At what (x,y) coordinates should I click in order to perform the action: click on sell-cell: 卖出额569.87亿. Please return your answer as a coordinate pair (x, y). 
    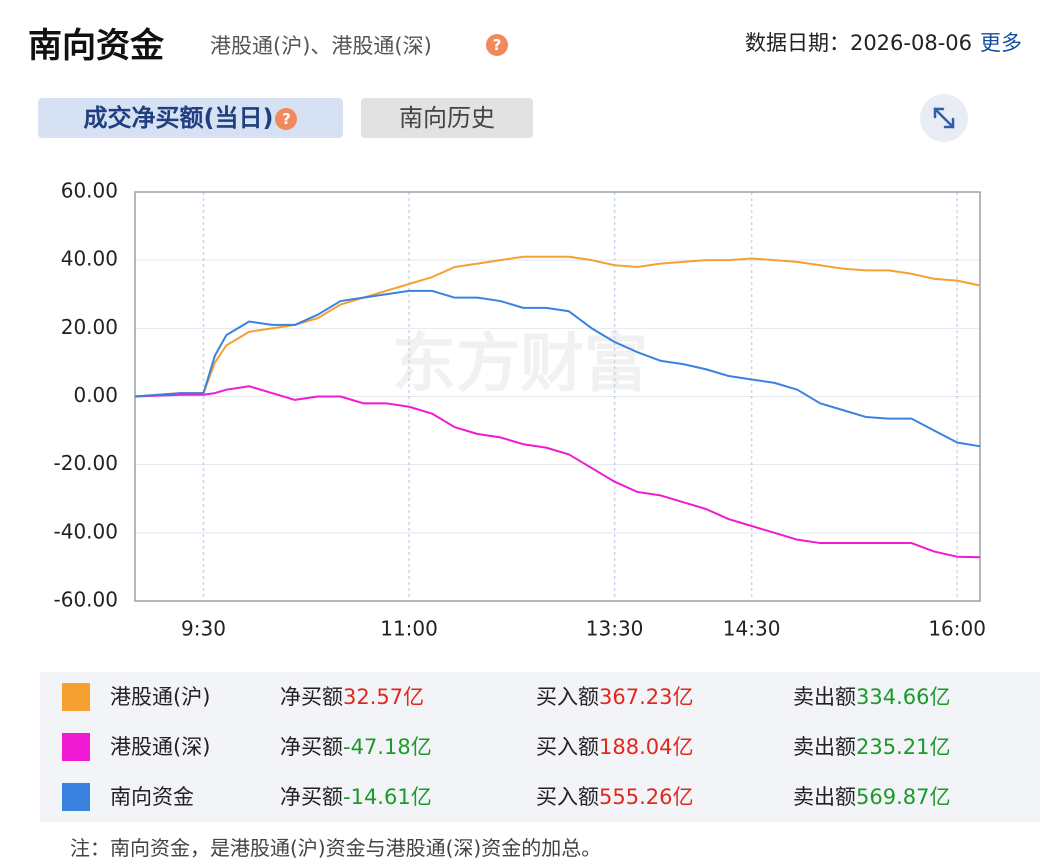
    Looking at the image, I should click on (871, 797).